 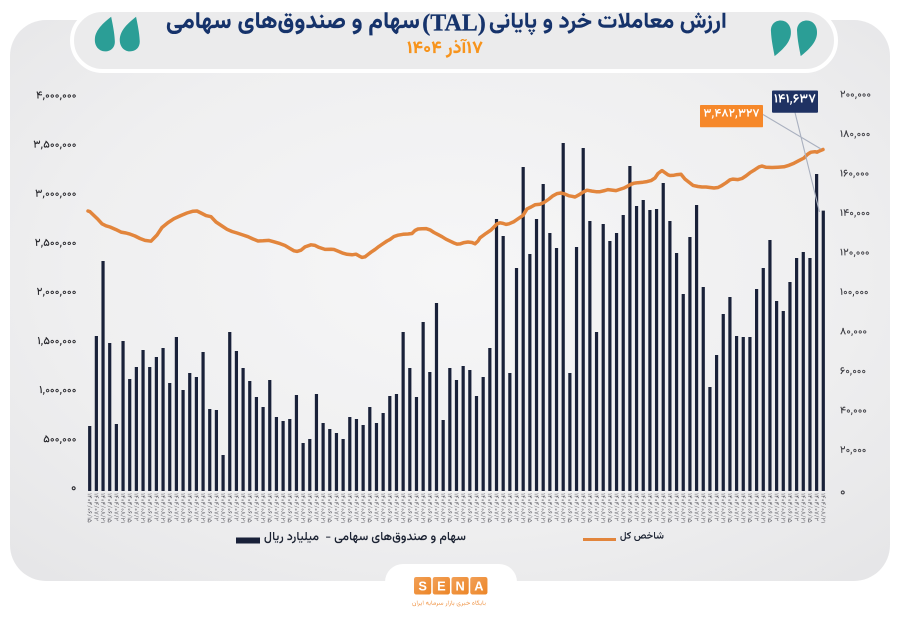 I want to click on svg-text: E, so click(x=441, y=585).